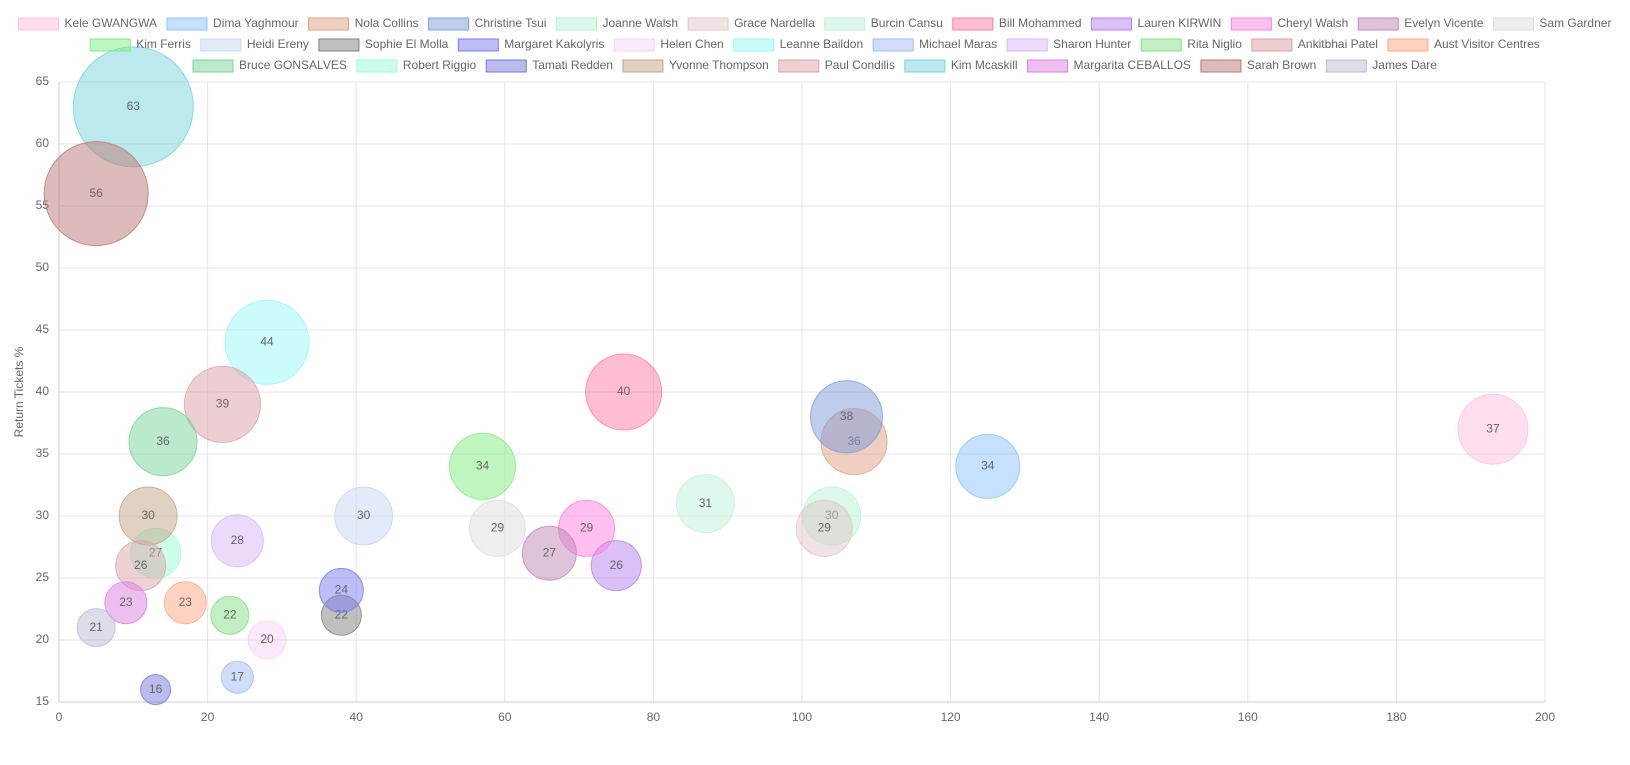 This screenshot has height=765, width=1630. What do you see at coordinates (230, 614) in the screenshot?
I see `data-label: 22` at bounding box center [230, 614].